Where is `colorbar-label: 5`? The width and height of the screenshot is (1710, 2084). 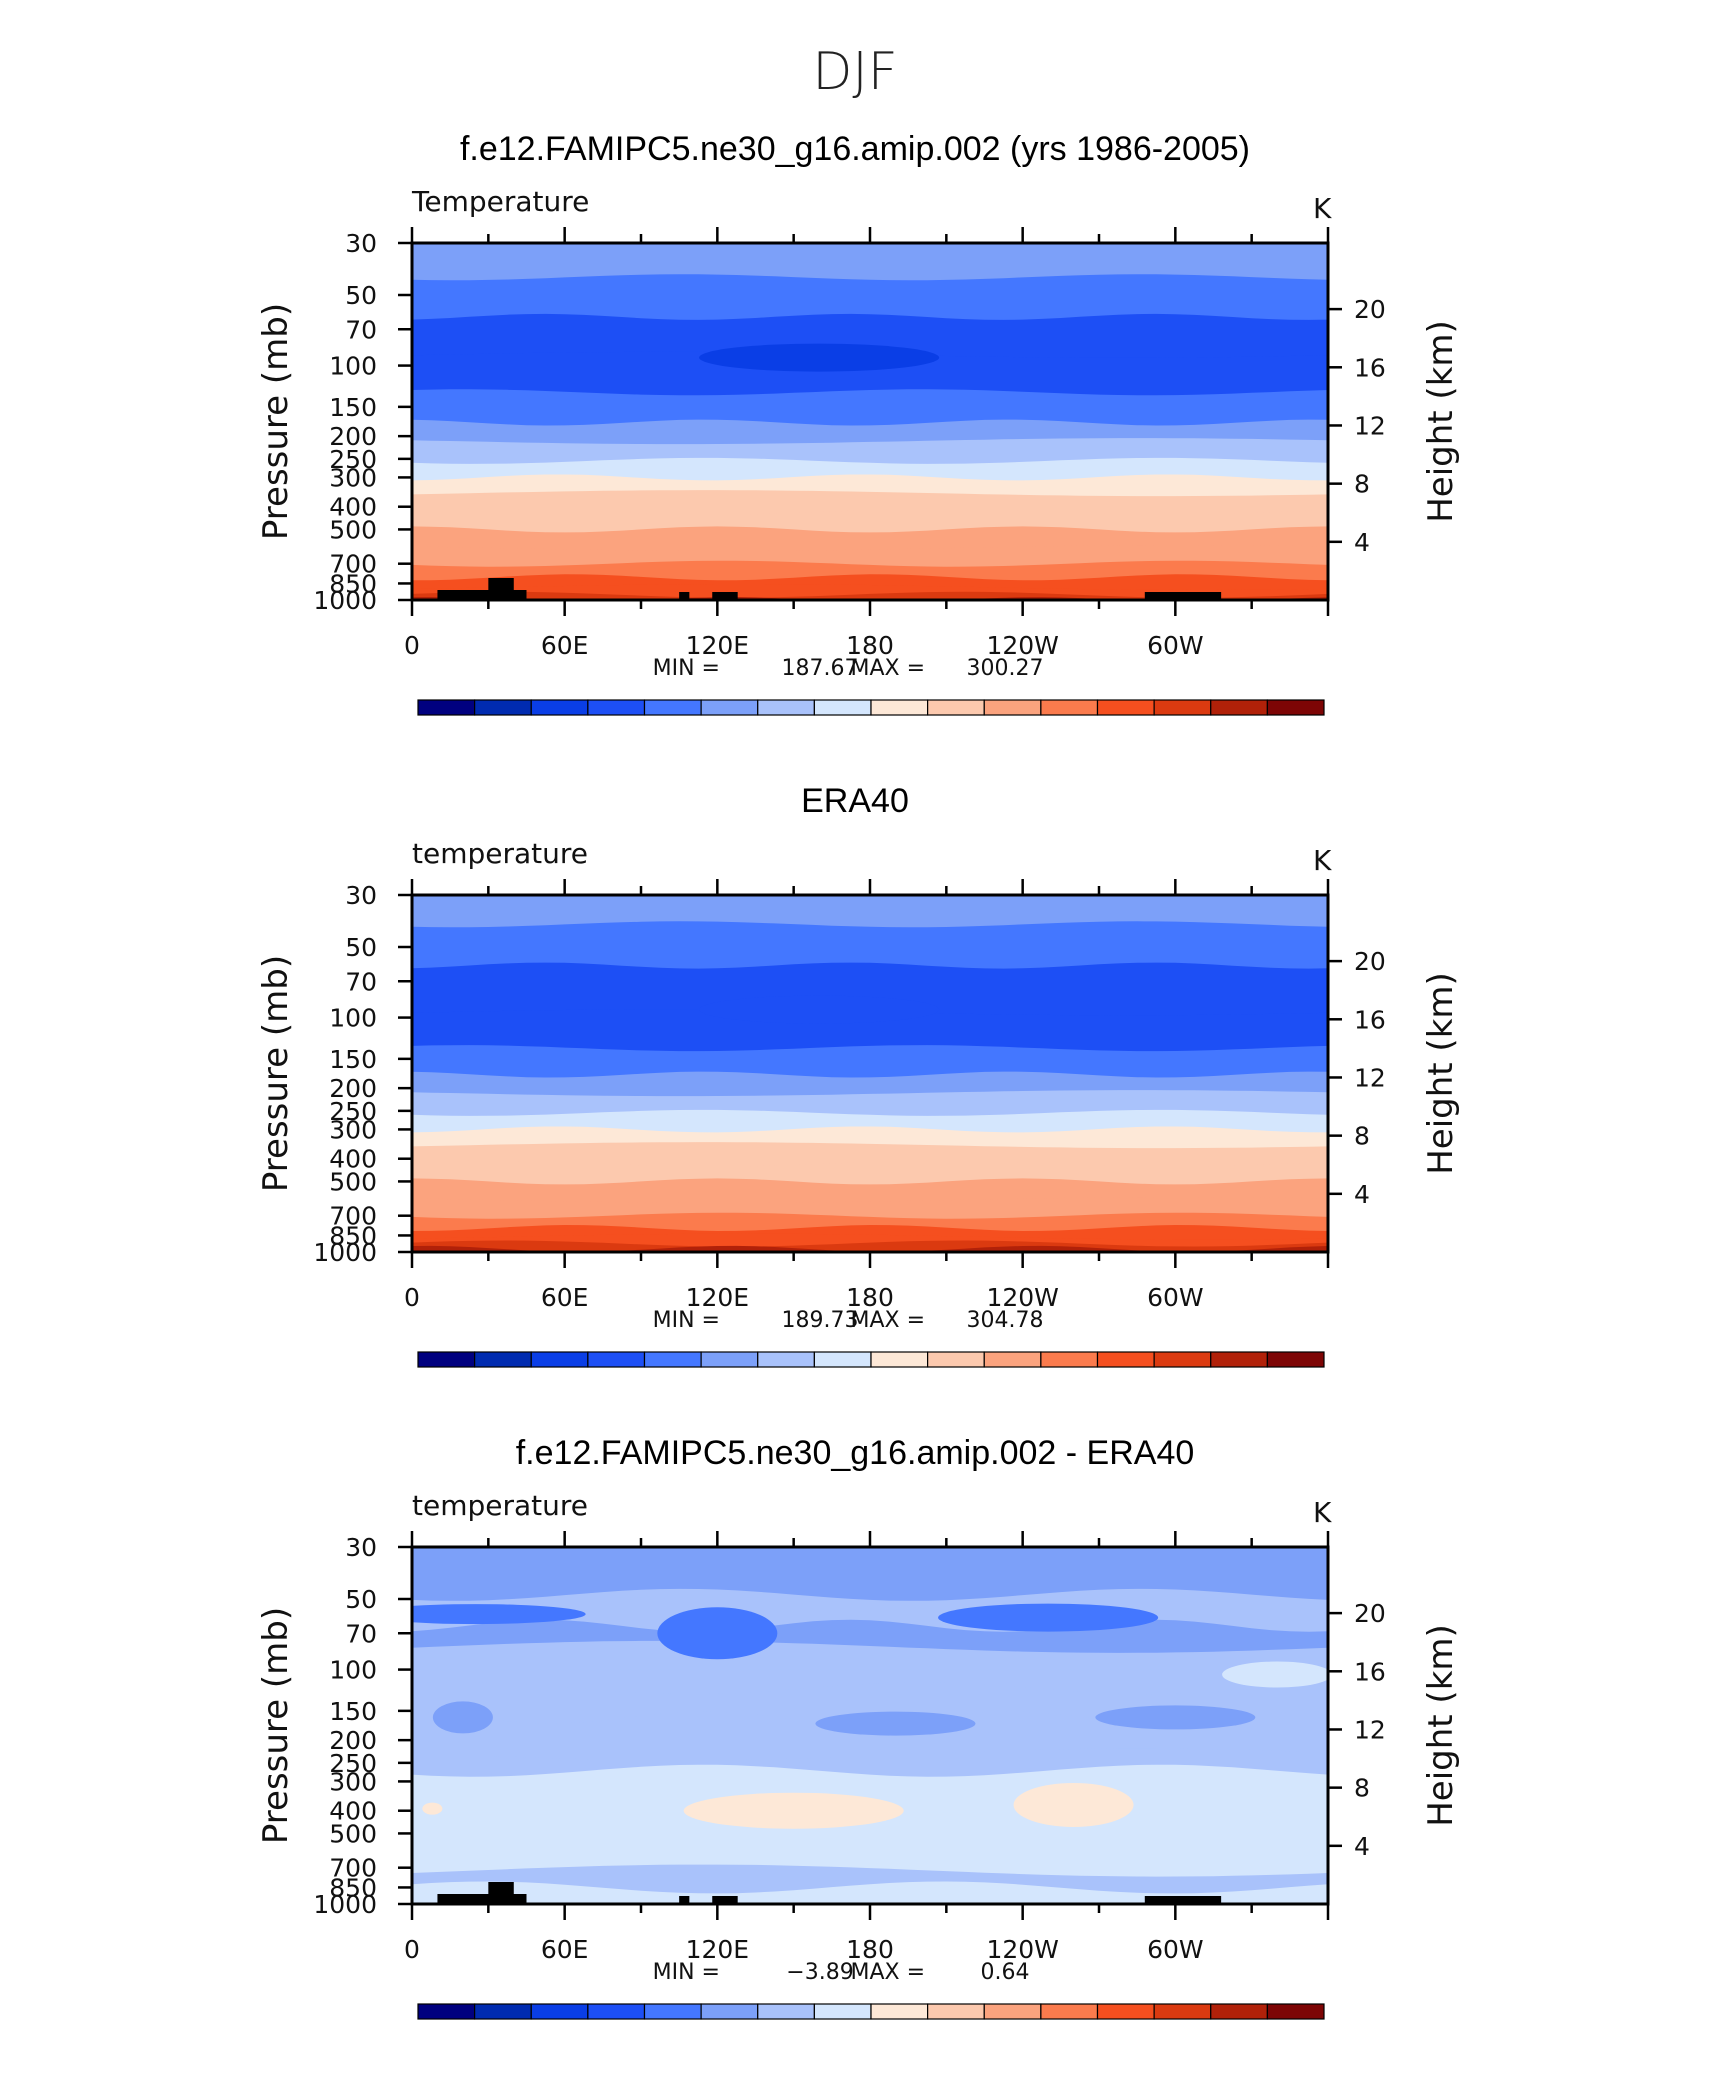 colorbar-label: 5 is located at coordinates (1153, 2032).